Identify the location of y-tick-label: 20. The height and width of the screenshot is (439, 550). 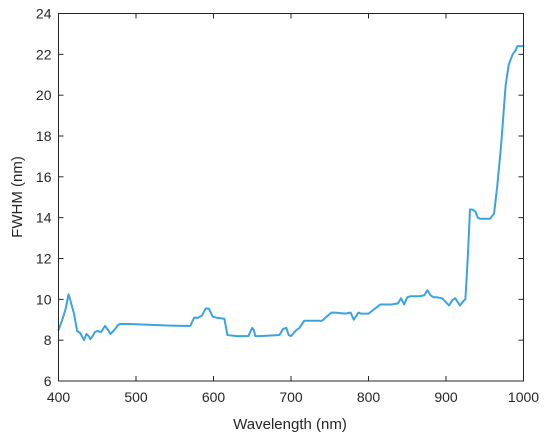
(44, 95).